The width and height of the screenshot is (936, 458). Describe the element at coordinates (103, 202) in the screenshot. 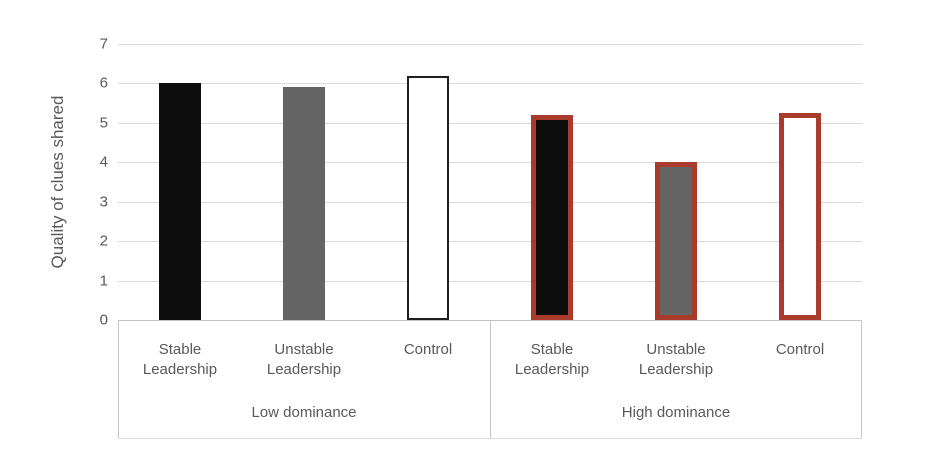

I see `y-tick-label: 3` at that location.